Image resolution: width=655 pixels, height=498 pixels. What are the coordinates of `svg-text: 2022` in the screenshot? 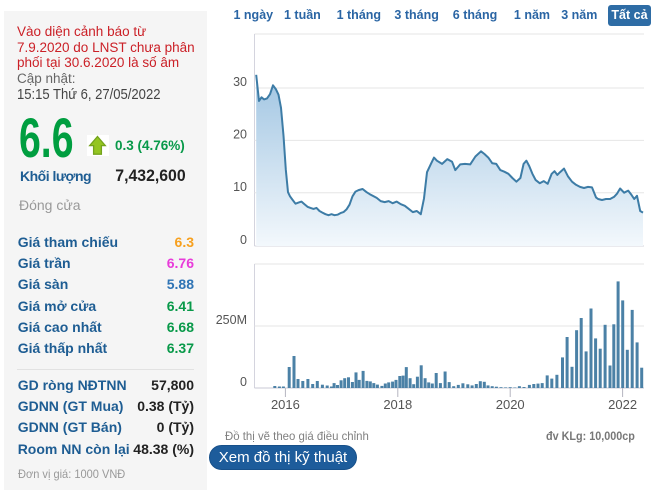 It's located at (622, 404).